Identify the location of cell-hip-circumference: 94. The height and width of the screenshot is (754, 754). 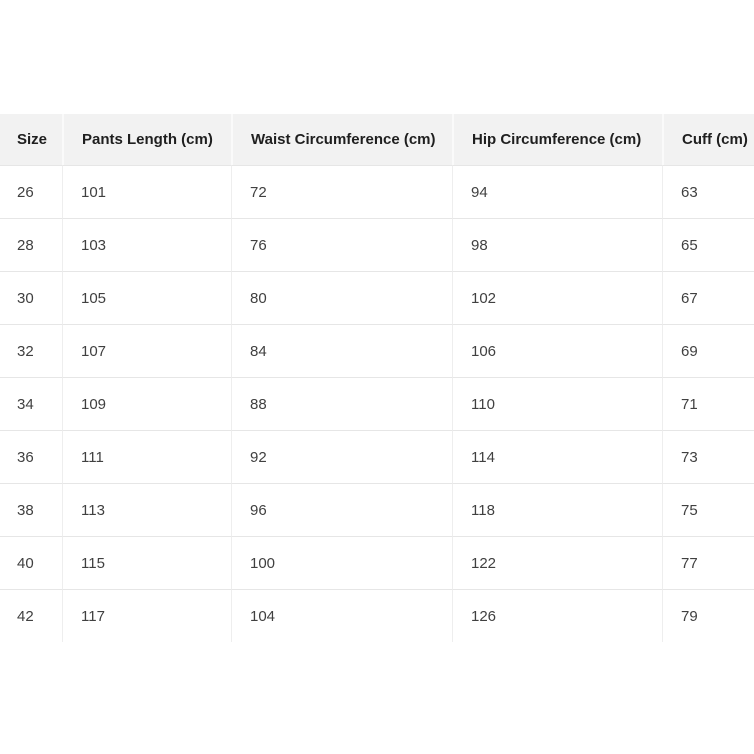
(557, 191).